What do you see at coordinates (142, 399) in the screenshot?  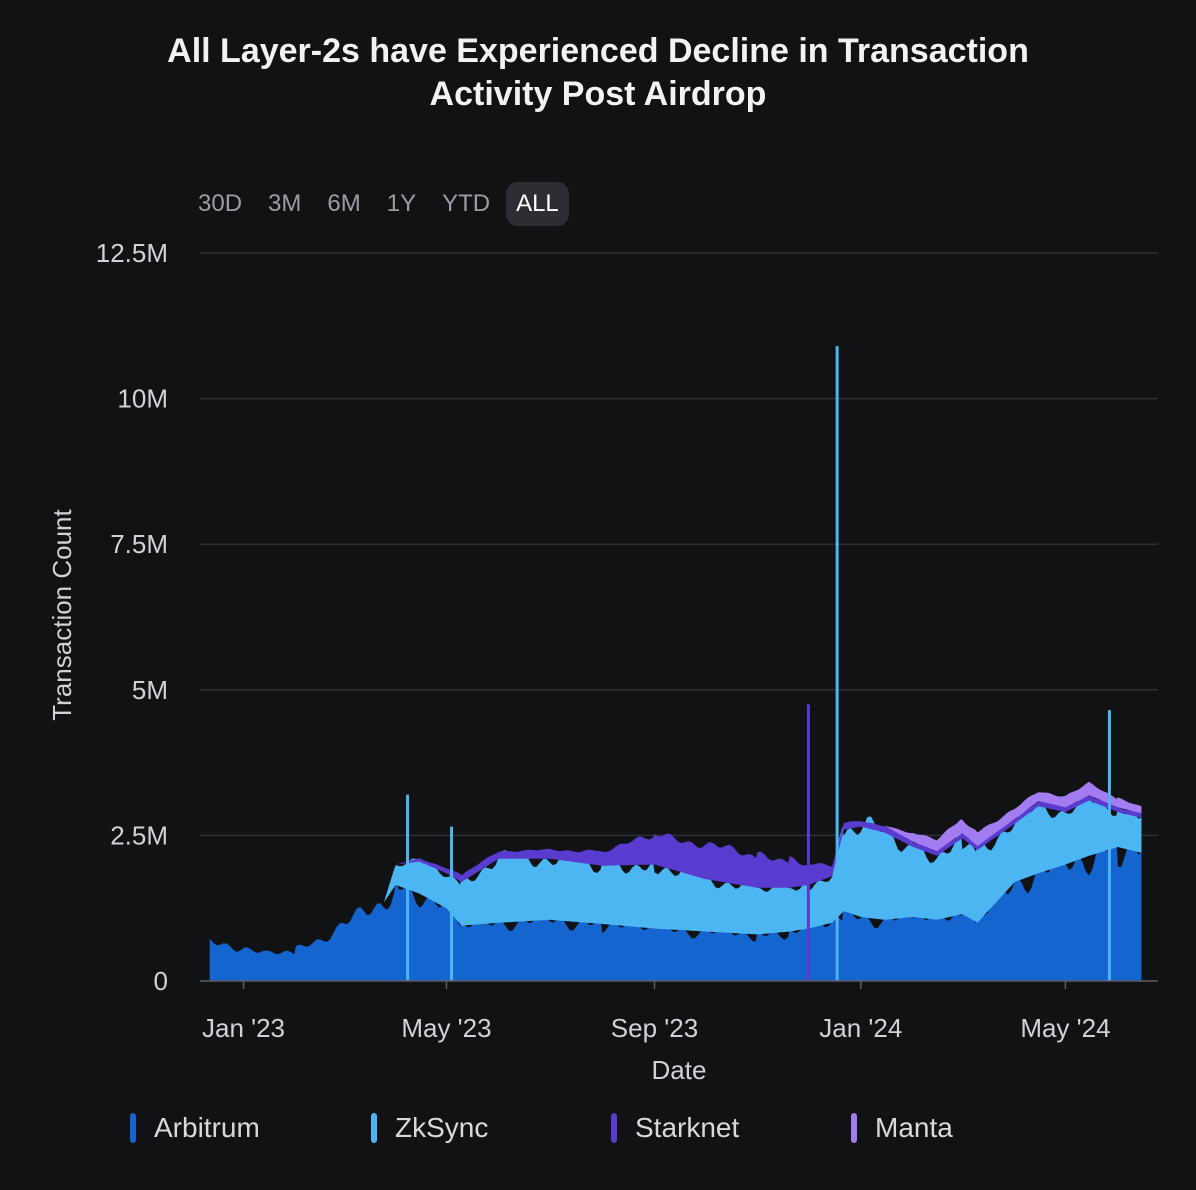 I see `y-tick-label: 10M` at bounding box center [142, 399].